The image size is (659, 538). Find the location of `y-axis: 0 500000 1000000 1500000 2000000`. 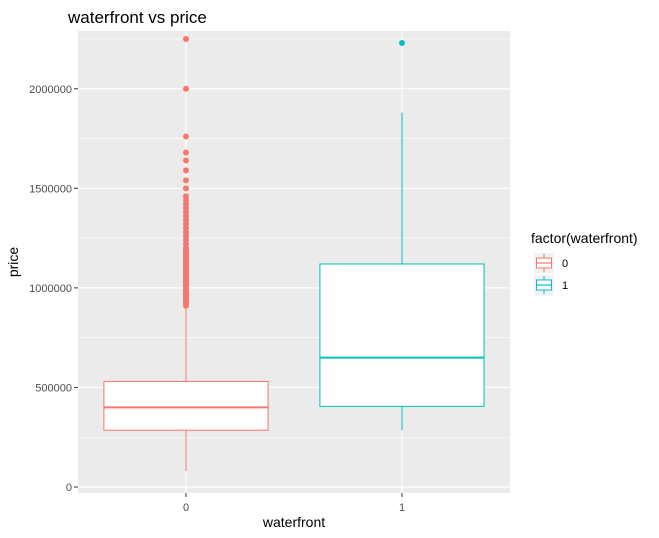

y-axis: 0 500000 1000000 1500000 2000000 is located at coordinates (53, 289).